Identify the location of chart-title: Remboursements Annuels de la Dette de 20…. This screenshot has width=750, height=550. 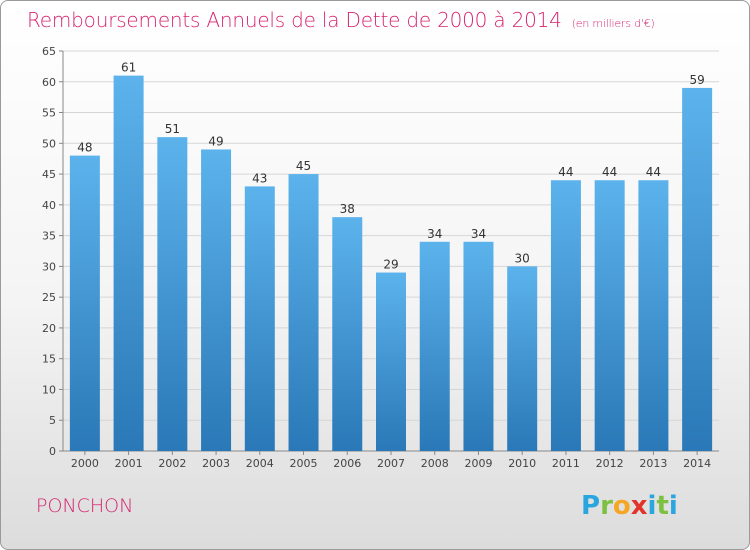
(341, 20).